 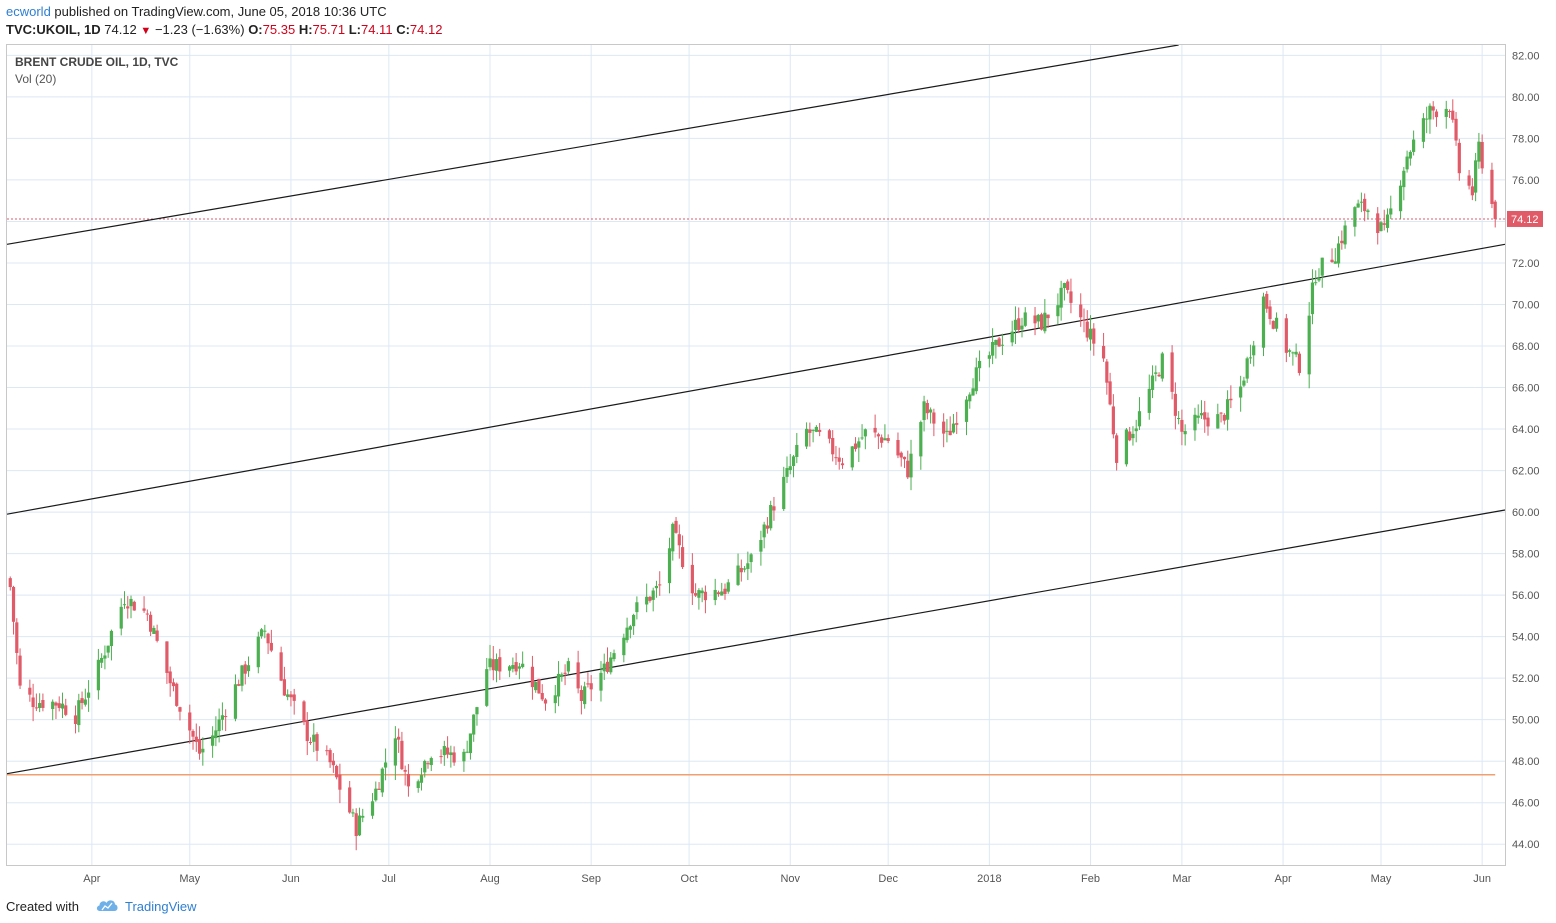 I want to click on price-tick-label: 46.00, so click(x=1526, y=804).